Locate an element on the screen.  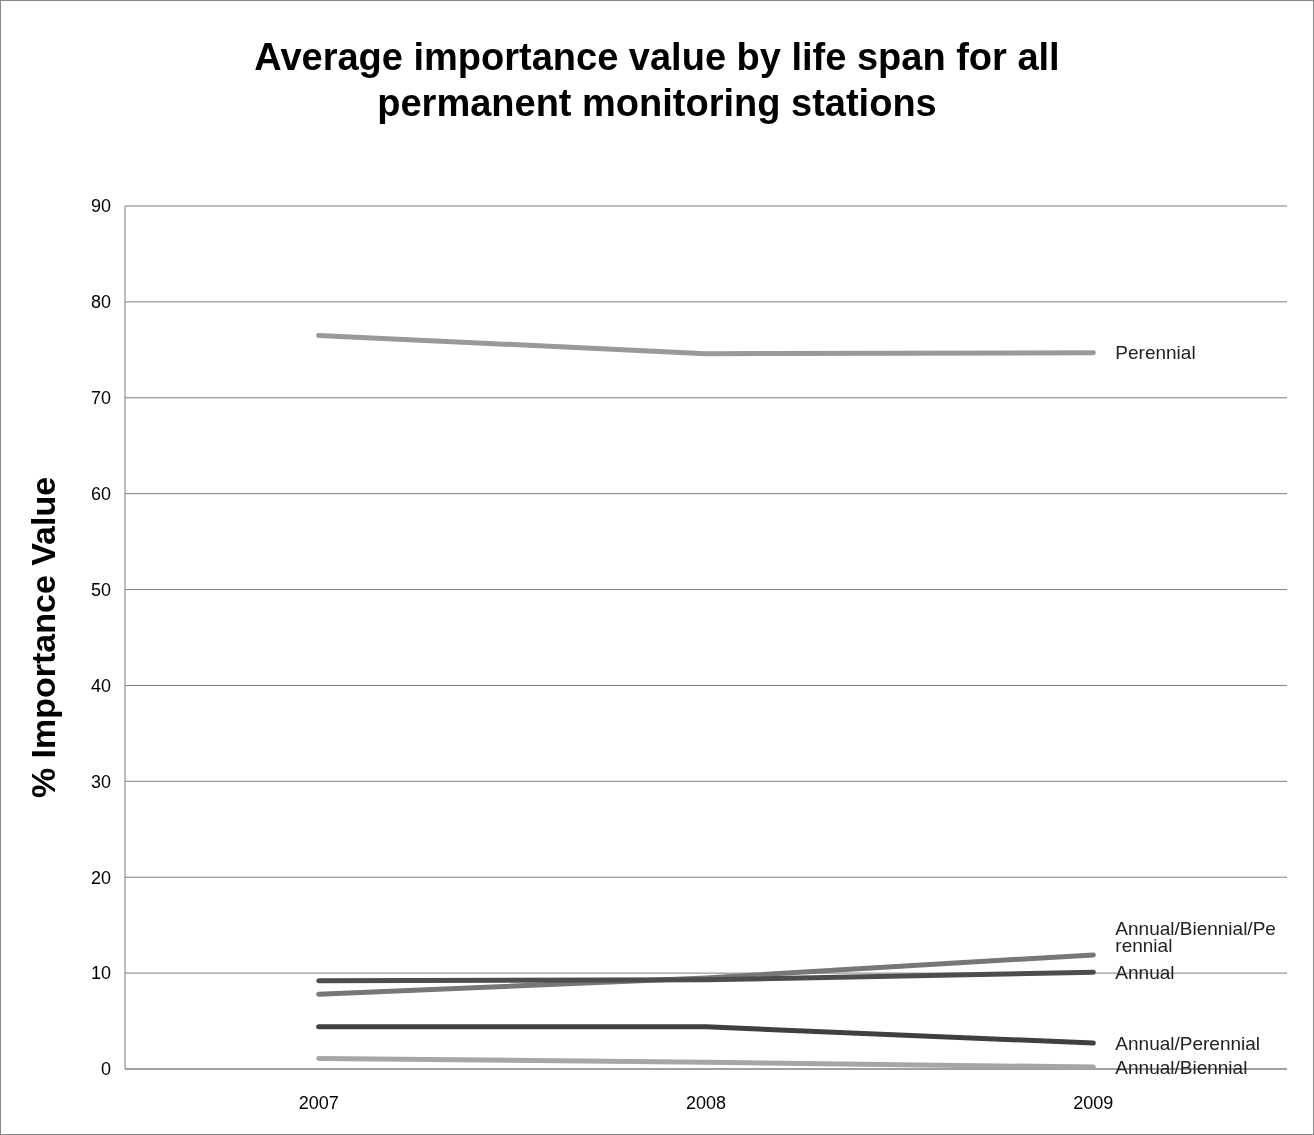
series-label: Annual/Biennial/Perennial is located at coordinates (1195, 937).